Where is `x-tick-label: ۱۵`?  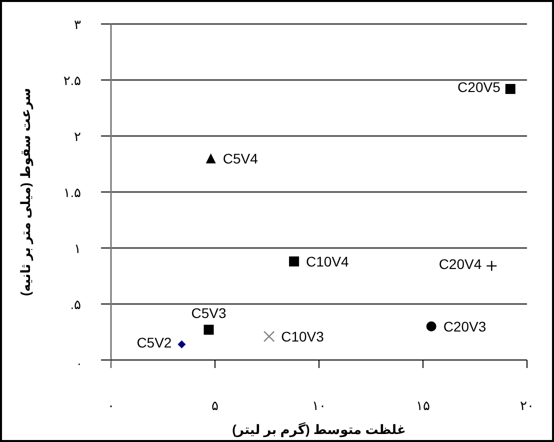 x-tick-label: ۱۵ is located at coordinates (423, 405).